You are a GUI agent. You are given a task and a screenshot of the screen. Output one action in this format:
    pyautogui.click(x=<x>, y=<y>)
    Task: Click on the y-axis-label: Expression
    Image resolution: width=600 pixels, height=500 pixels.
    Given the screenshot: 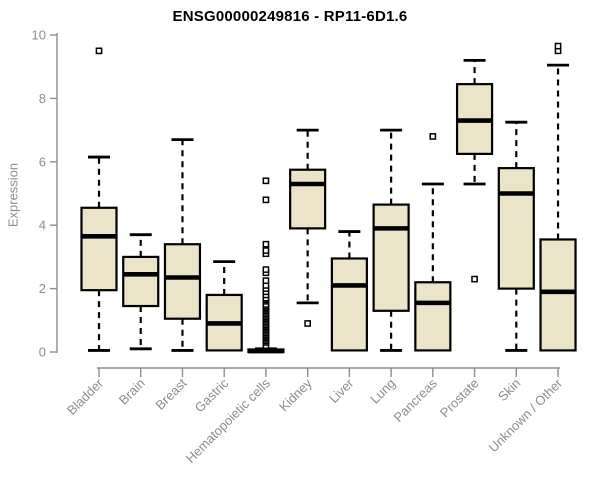 What is the action you would take?
    pyautogui.click(x=13, y=195)
    